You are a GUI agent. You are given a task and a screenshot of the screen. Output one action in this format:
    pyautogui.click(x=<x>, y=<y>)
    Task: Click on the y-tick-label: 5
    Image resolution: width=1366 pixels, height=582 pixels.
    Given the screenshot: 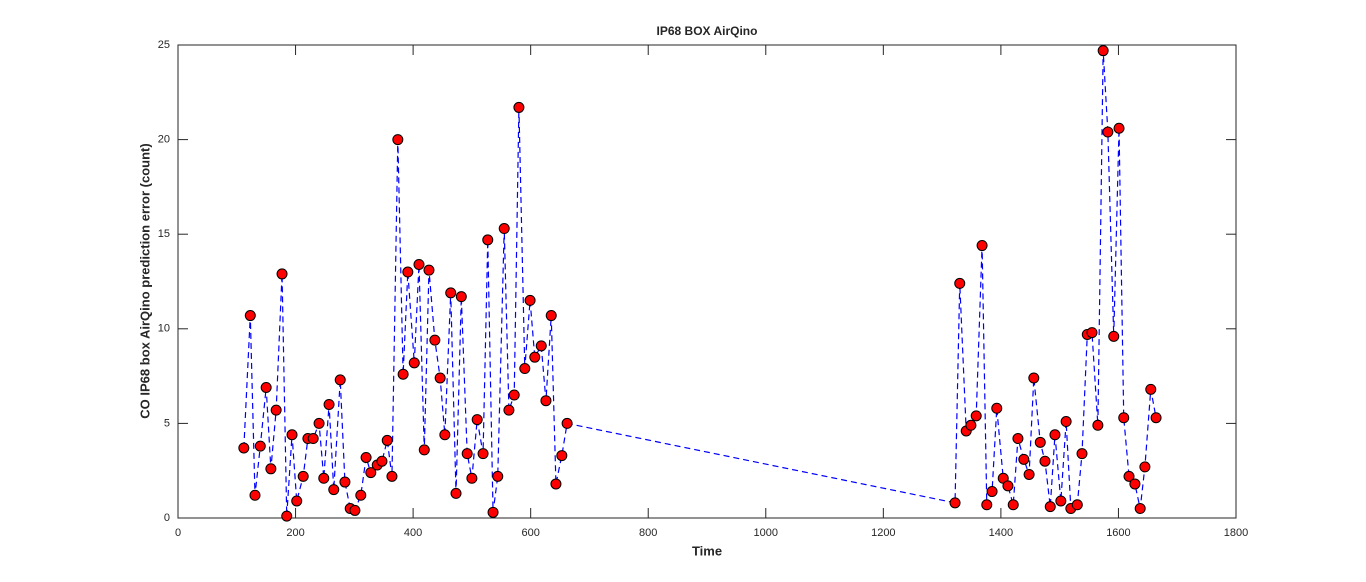 What is the action you would take?
    pyautogui.click(x=167, y=423)
    